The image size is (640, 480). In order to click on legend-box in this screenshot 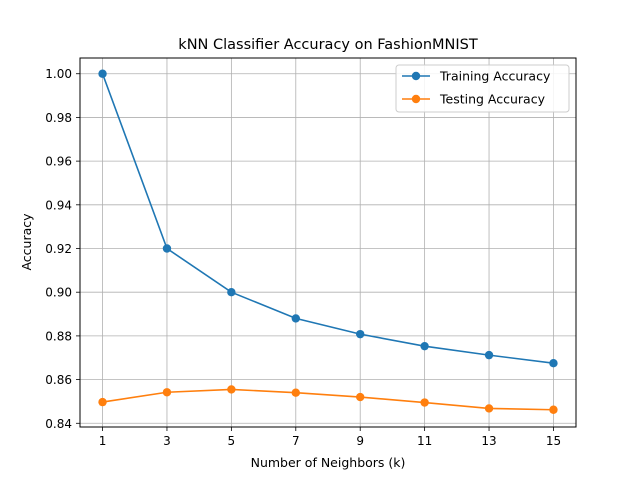, I will do `click(482, 88)`.